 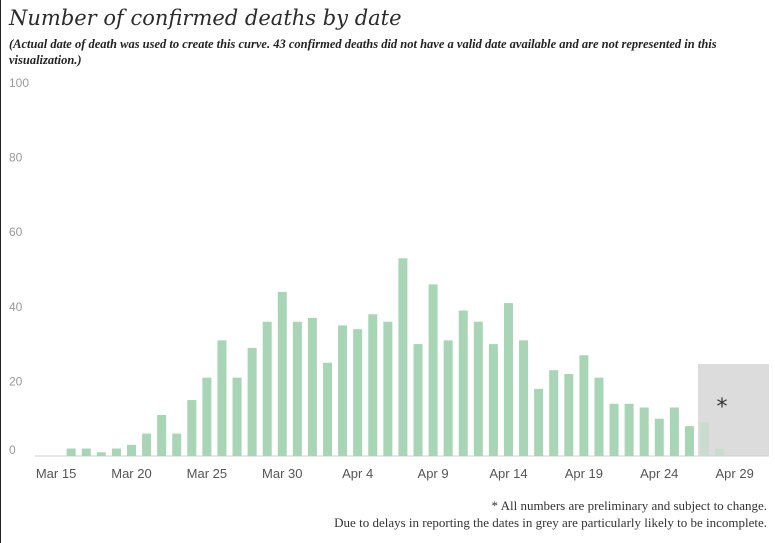 I want to click on incomplete-region-shade, so click(x=733, y=410).